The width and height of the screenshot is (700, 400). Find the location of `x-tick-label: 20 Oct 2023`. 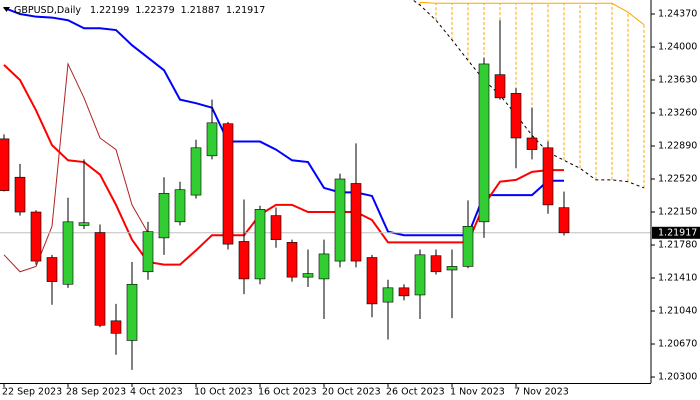

x-tick-label: 20 Oct 2023 is located at coordinates (351, 392).